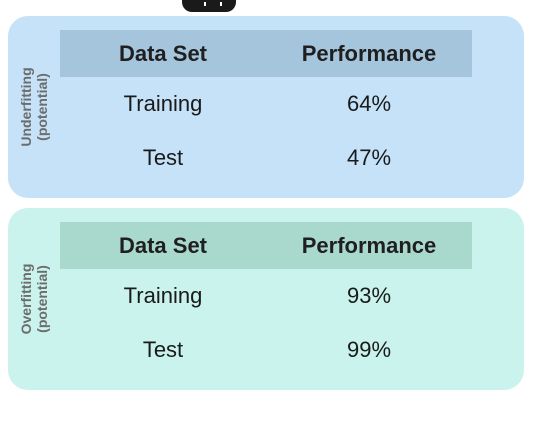 This screenshot has height=423, width=533. What do you see at coordinates (266, 104) in the screenshot?
I see `table-row: Training 64%` at bounding box center [266, 104].